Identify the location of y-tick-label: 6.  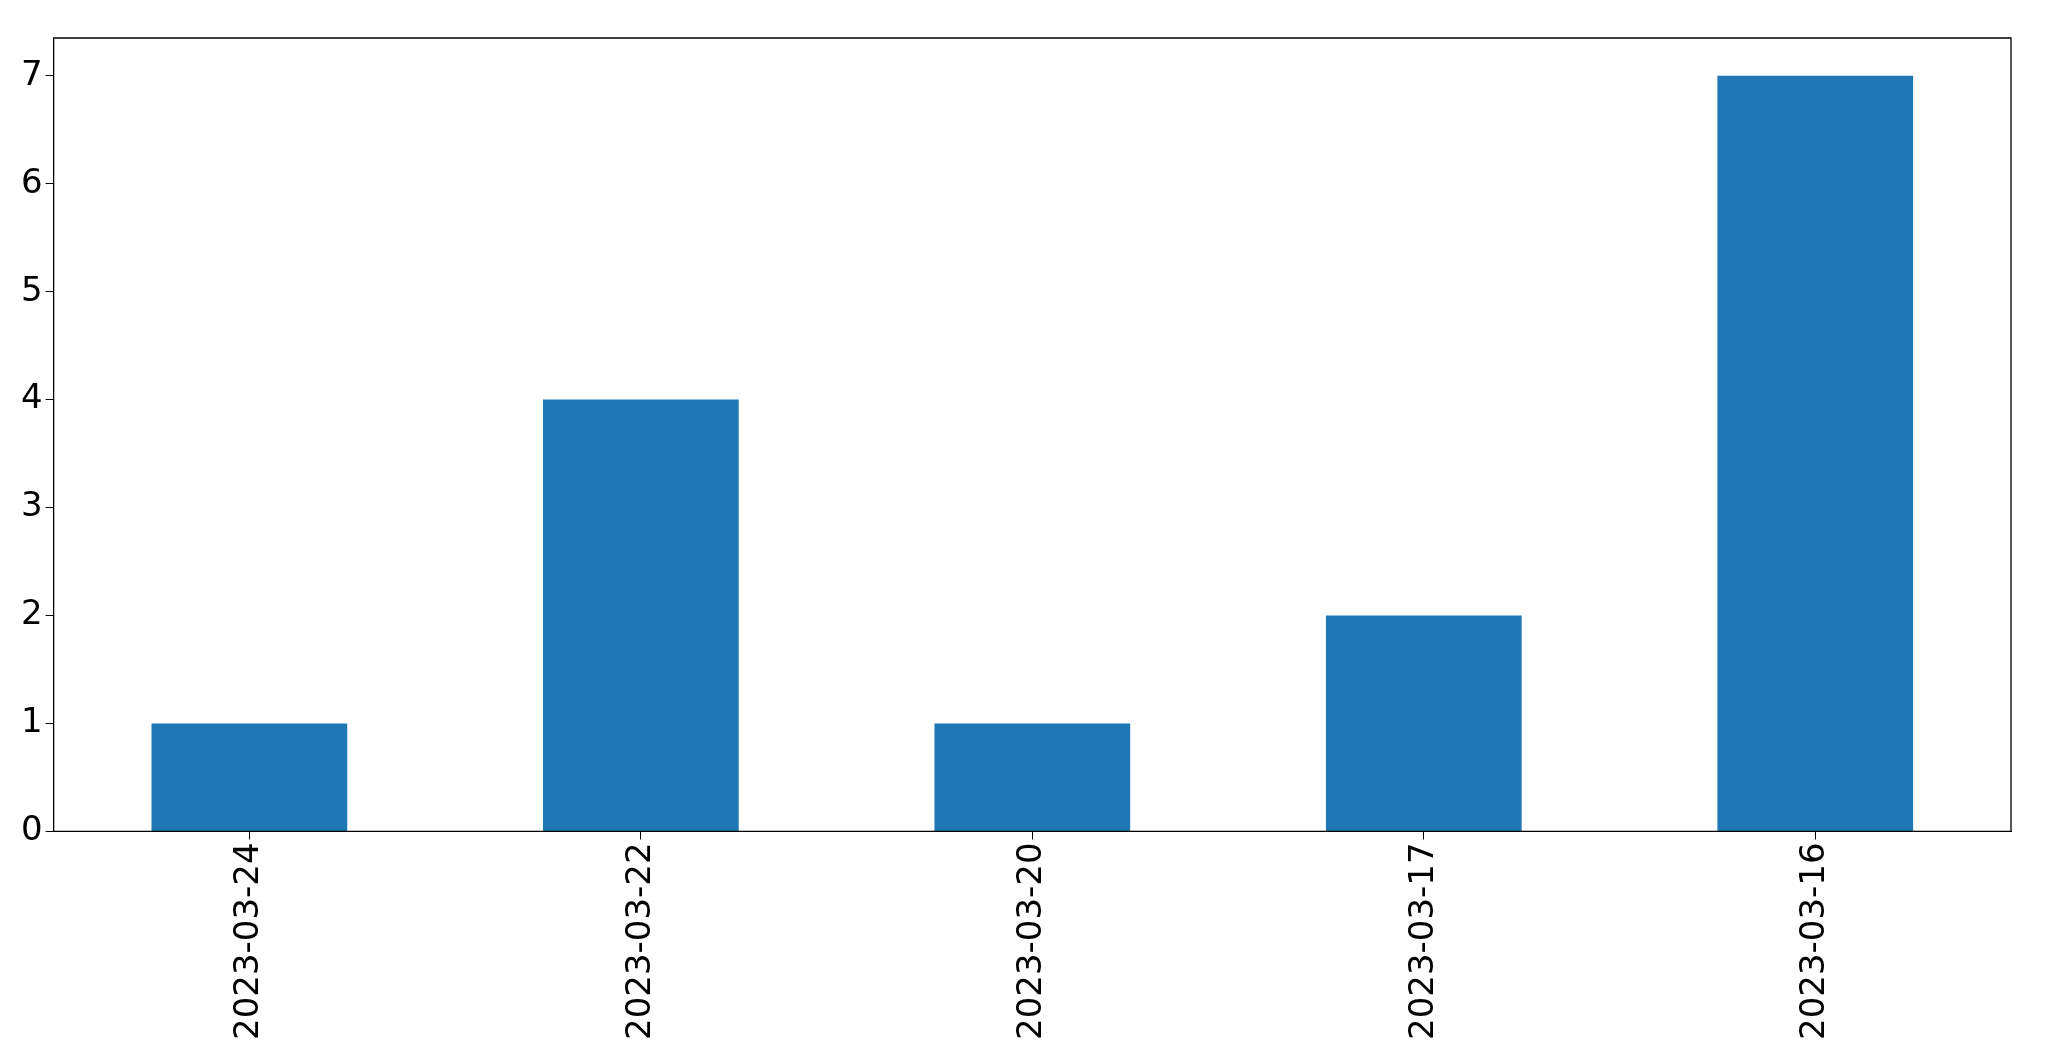
(31, 180).